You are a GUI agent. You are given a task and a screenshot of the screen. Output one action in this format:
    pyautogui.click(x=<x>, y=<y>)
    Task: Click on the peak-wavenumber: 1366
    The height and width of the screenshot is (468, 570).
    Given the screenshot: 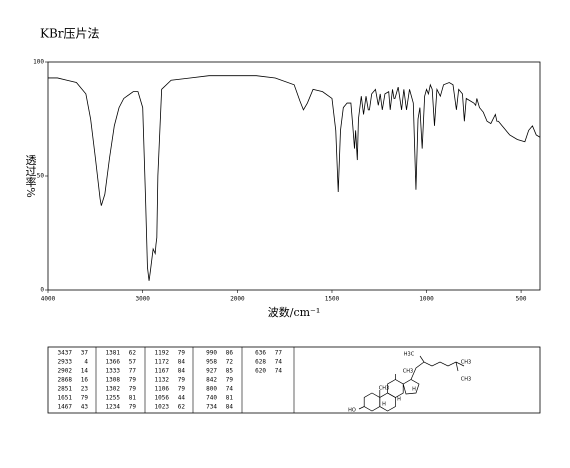 What is the action you would take?
    pyautogui.click(x=113, y=362)
    